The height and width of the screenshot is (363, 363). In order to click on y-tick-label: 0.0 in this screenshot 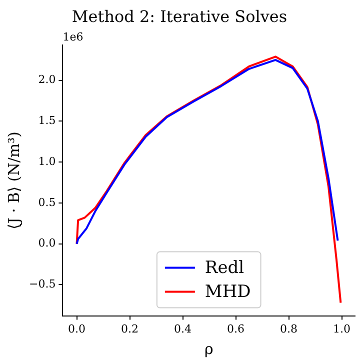, I will do `click(47, 243)`.